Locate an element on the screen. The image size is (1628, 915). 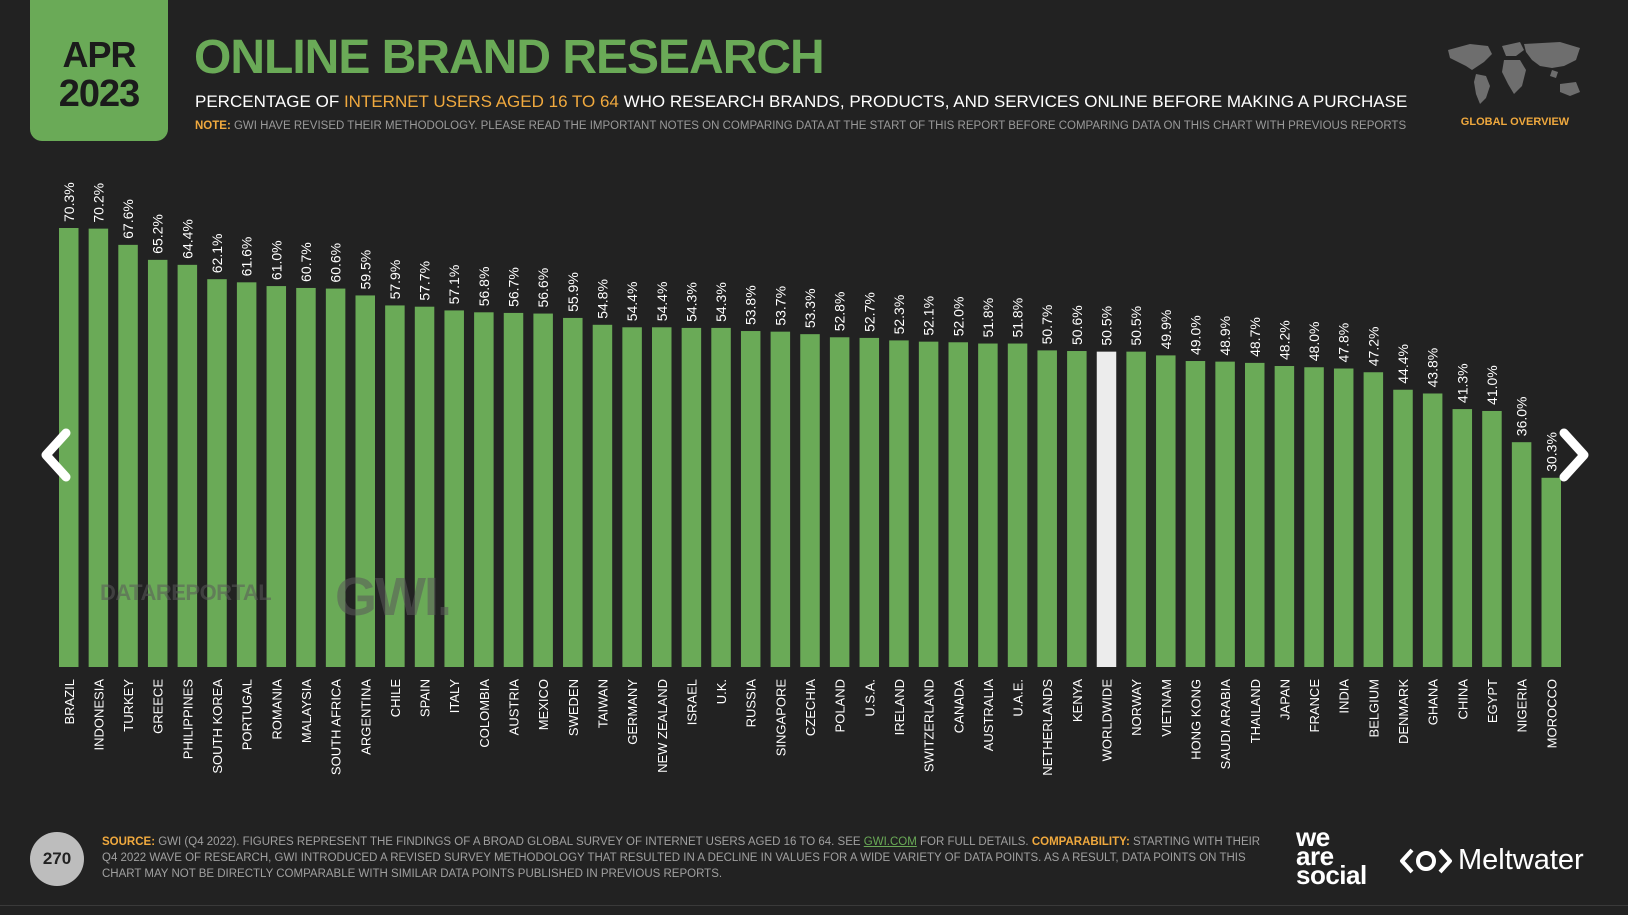
bar-norway is located at coordinates (1136, 509).